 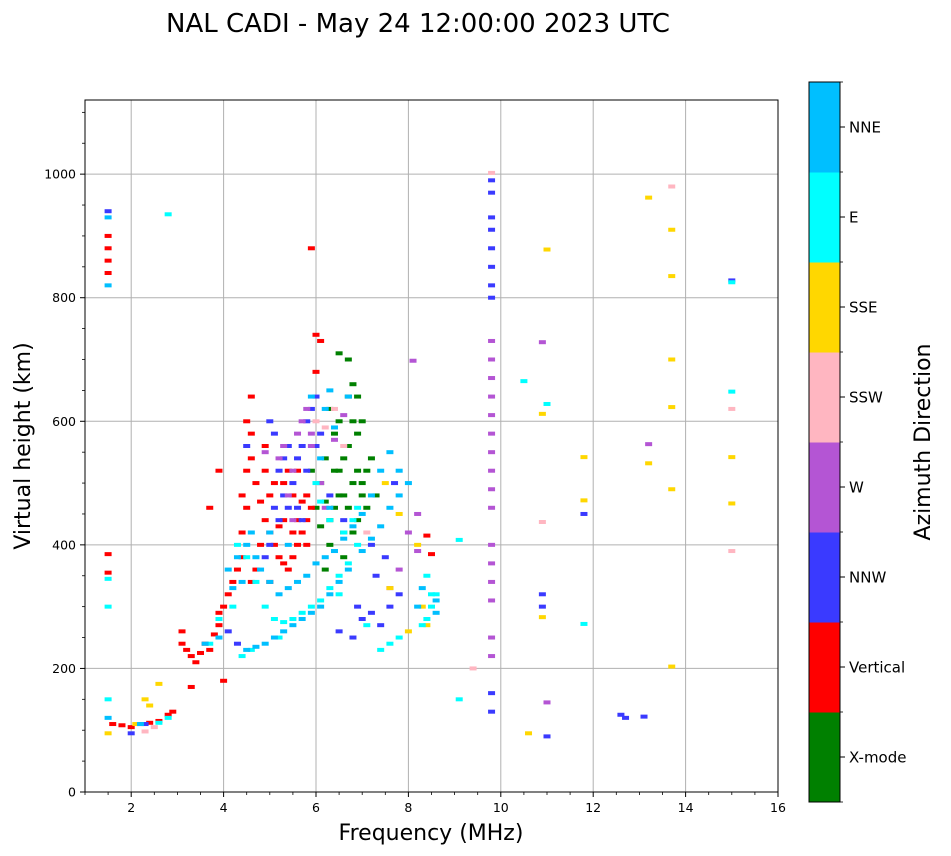 What do you see at coordinates (72, 792) in the screenshot?
I see `y-tick-label: 0` at bounding box center [72, 792].